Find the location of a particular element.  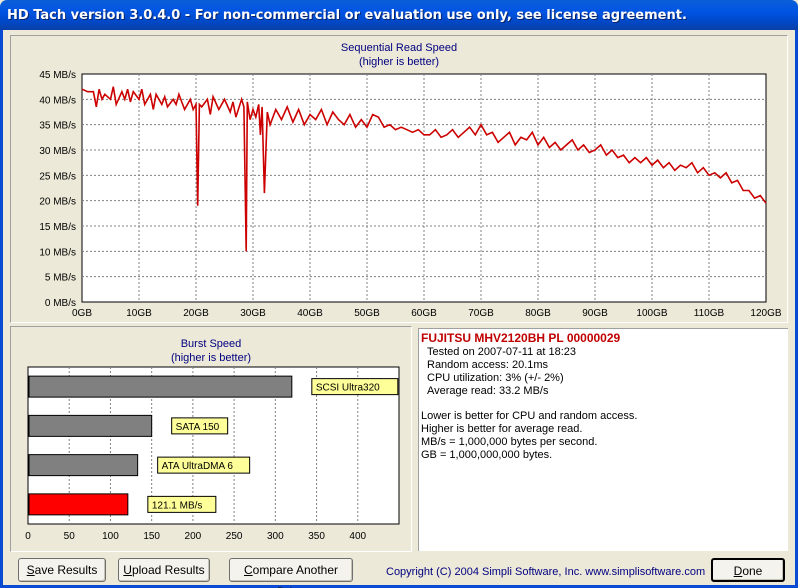

drive-name: FUJITSU MHV2120BH PL 00000029 is located at coordinates (521, 338).